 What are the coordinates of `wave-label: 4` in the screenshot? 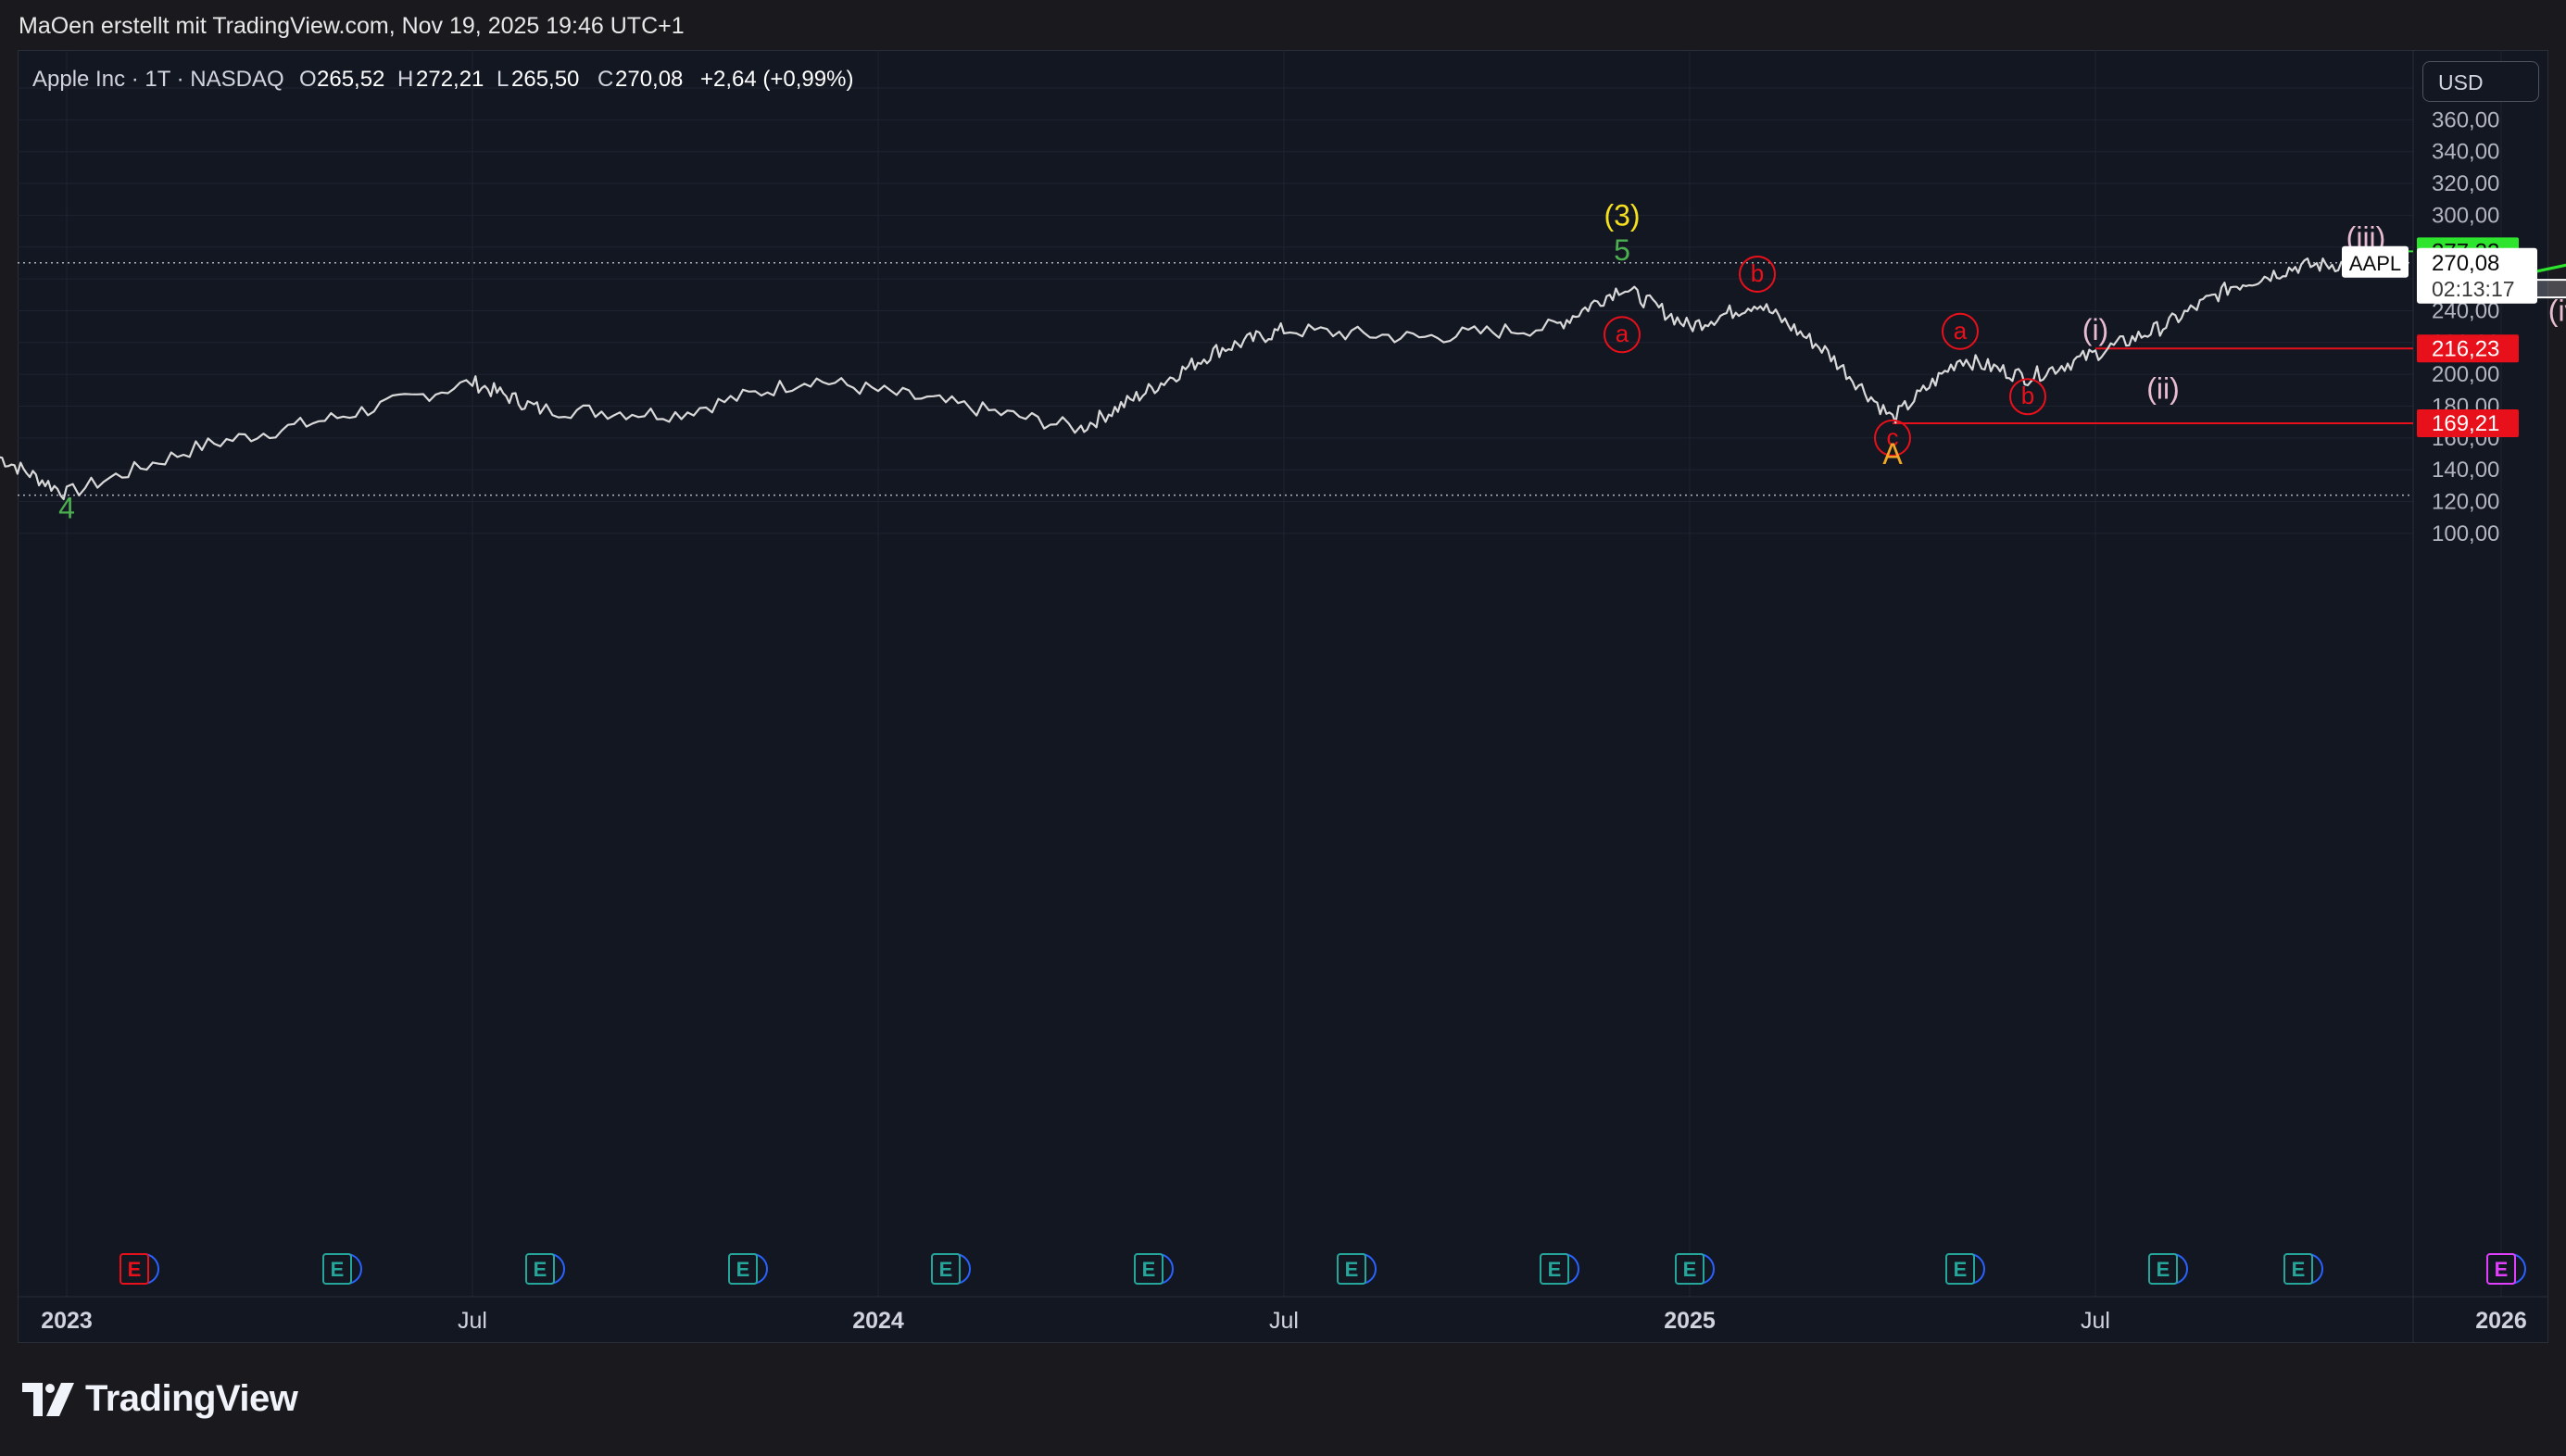 It's located at (66, 507).